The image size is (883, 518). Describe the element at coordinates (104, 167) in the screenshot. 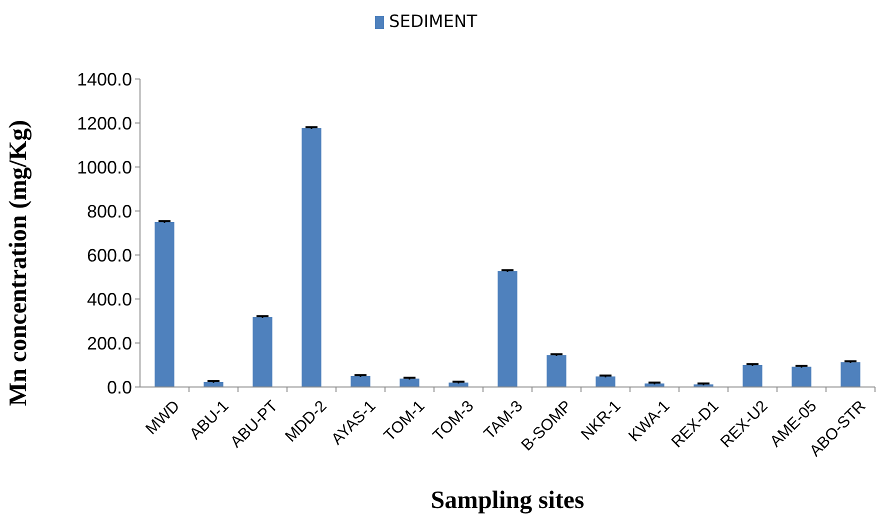

I see `y-tick-label: 1000.0` at that location.